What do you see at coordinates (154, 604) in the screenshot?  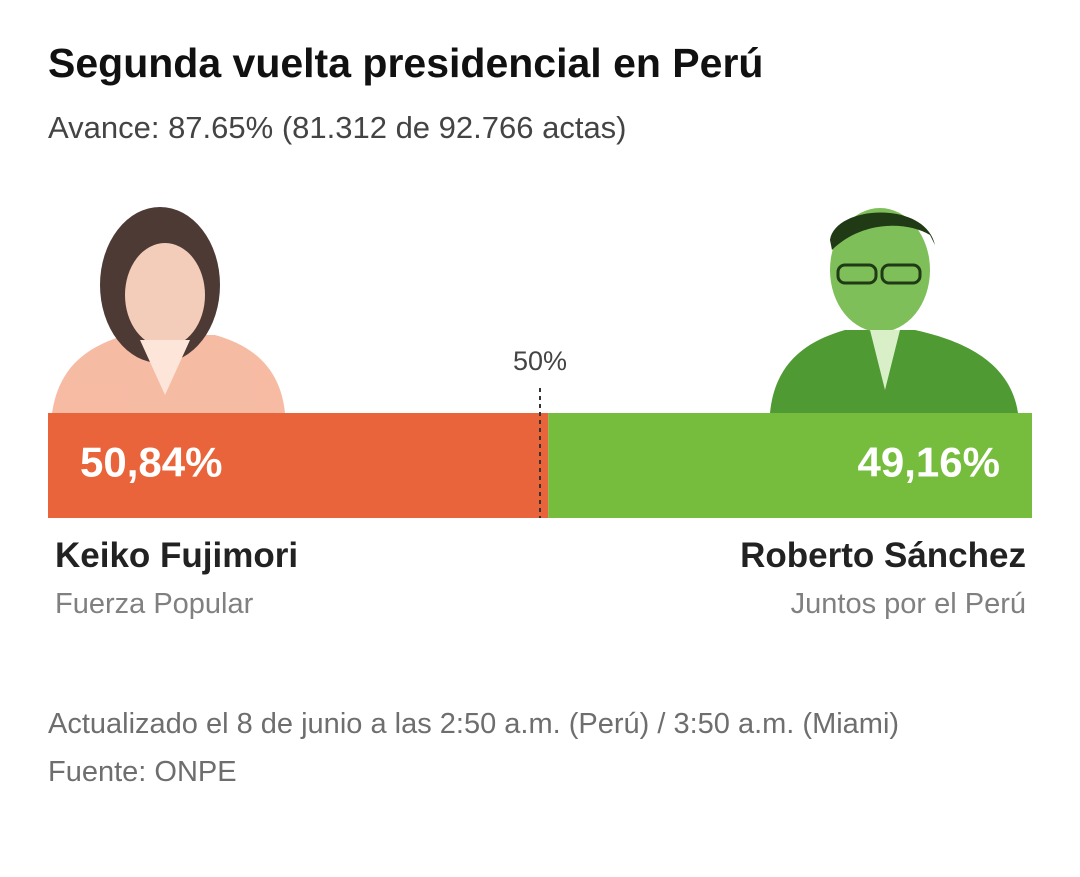 I see `candidate-party: Fuerza Popular` at bounding box center [154, 604].